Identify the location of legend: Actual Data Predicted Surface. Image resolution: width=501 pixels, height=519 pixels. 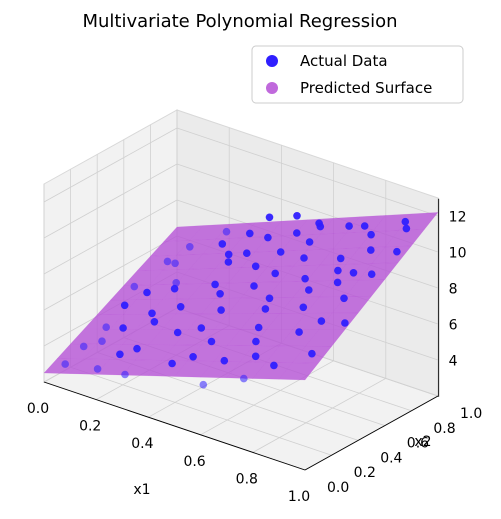
(357, 74).